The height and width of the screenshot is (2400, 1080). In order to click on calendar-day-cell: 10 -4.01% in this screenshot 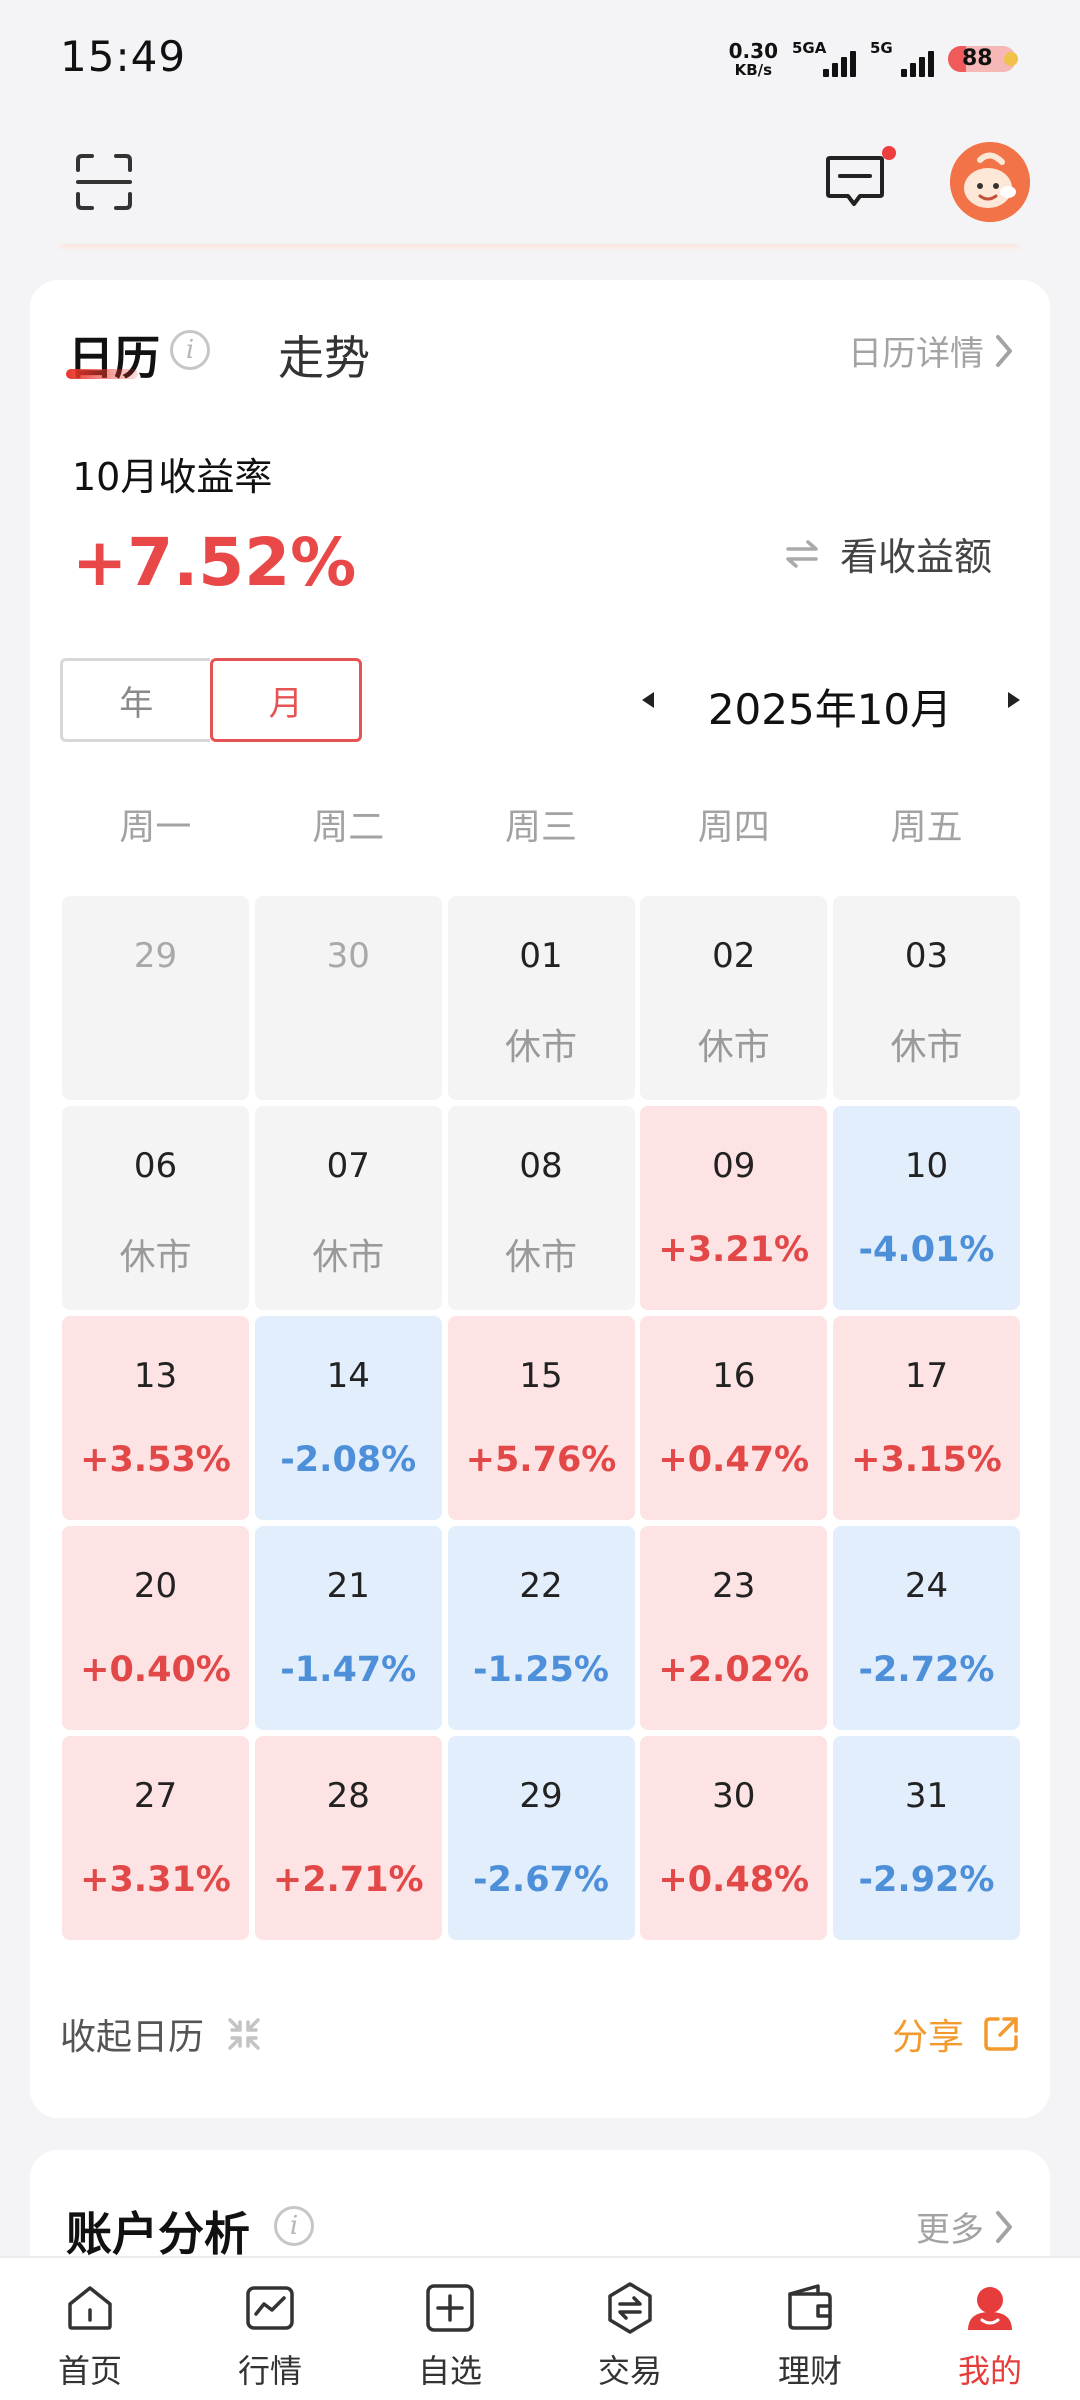, I will do `click(926, 1208)`.